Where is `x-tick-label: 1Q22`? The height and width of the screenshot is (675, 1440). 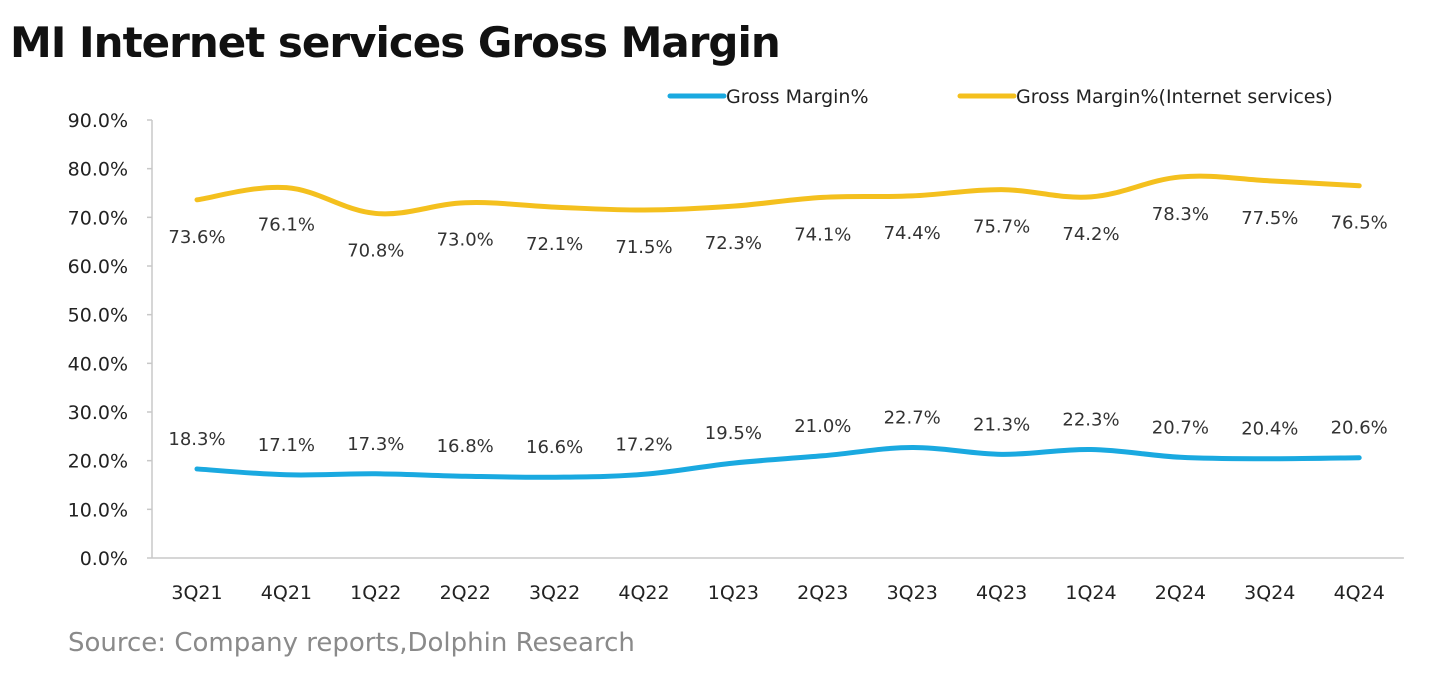 x-tick-label: 1Q22 is located at coordinates (375, 593).